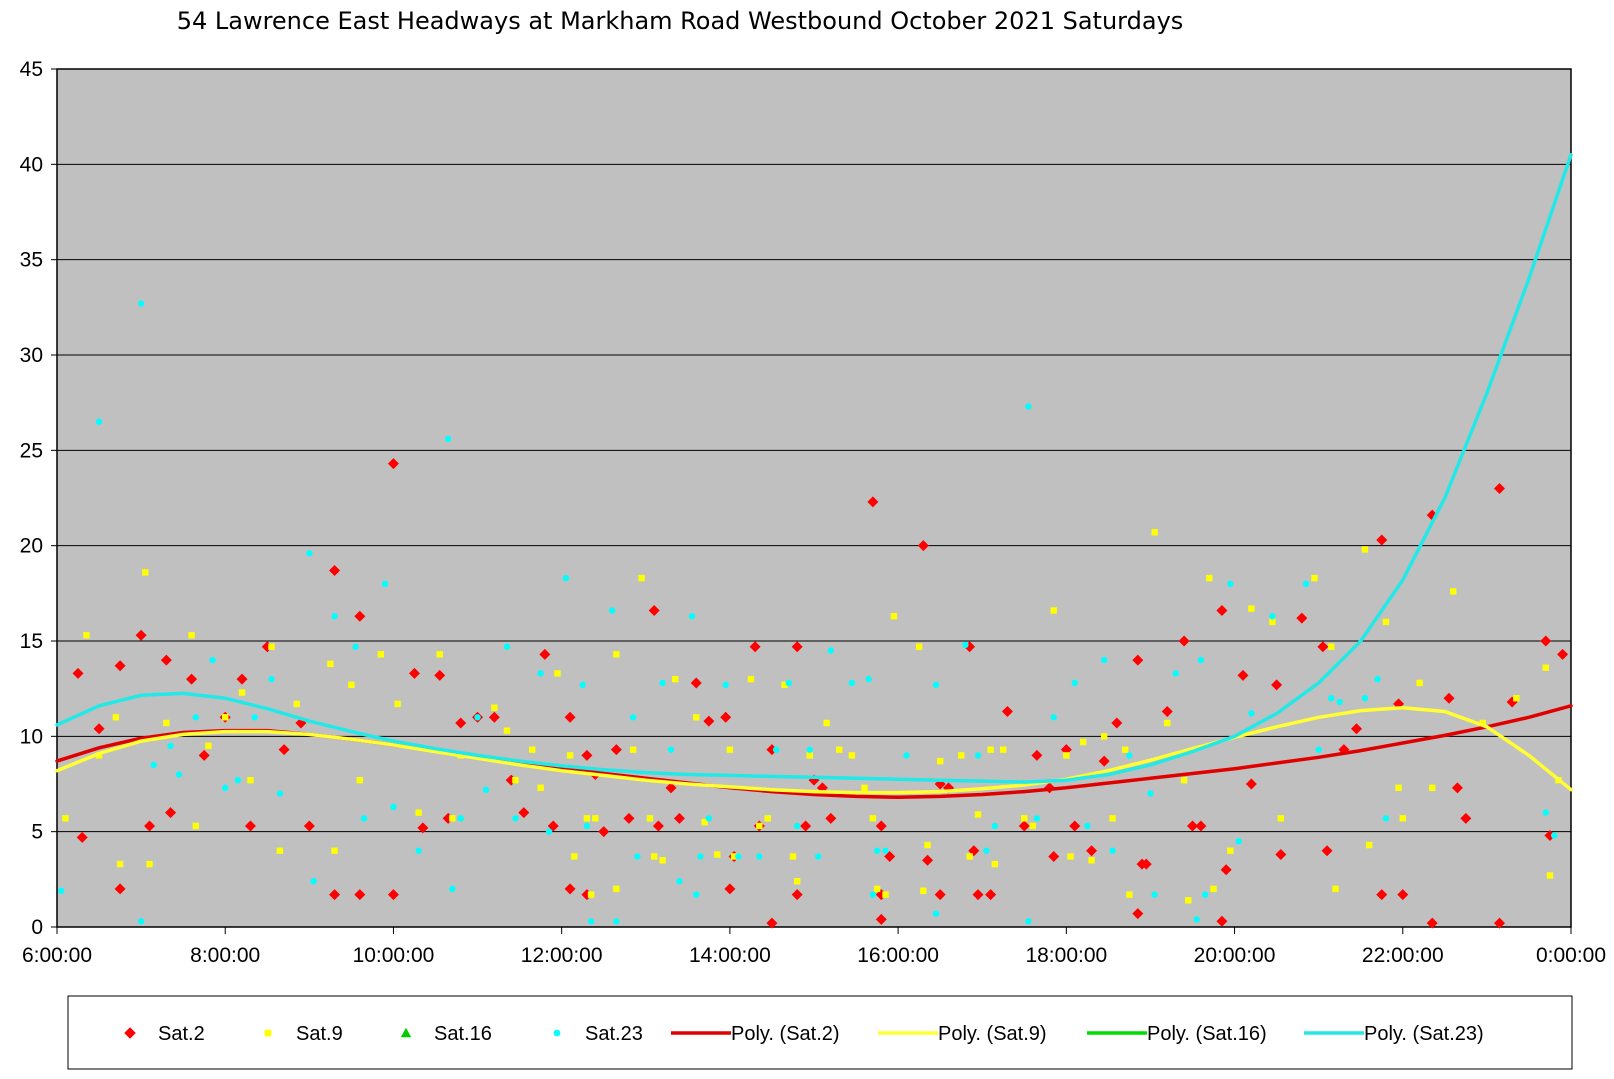 The width and height of the screenshot is (1614, 1079). What do you see at coordinates (406, 1032) in the screenshot?
I see `legend-marker` at bounding box center [406, 1032].